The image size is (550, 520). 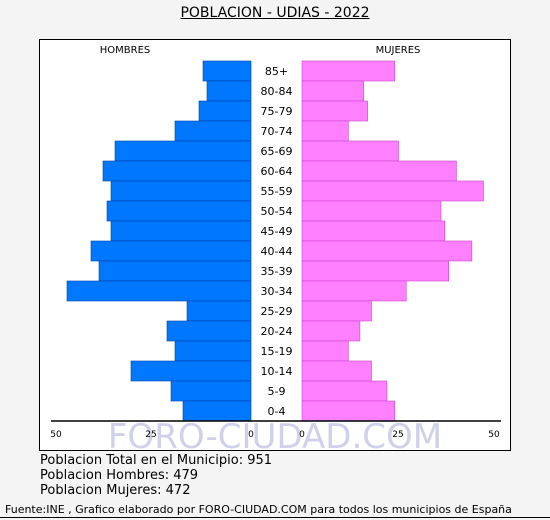 I want to click on watermark: FORO-CIUDAD.COM, so click(x=275, y=434).